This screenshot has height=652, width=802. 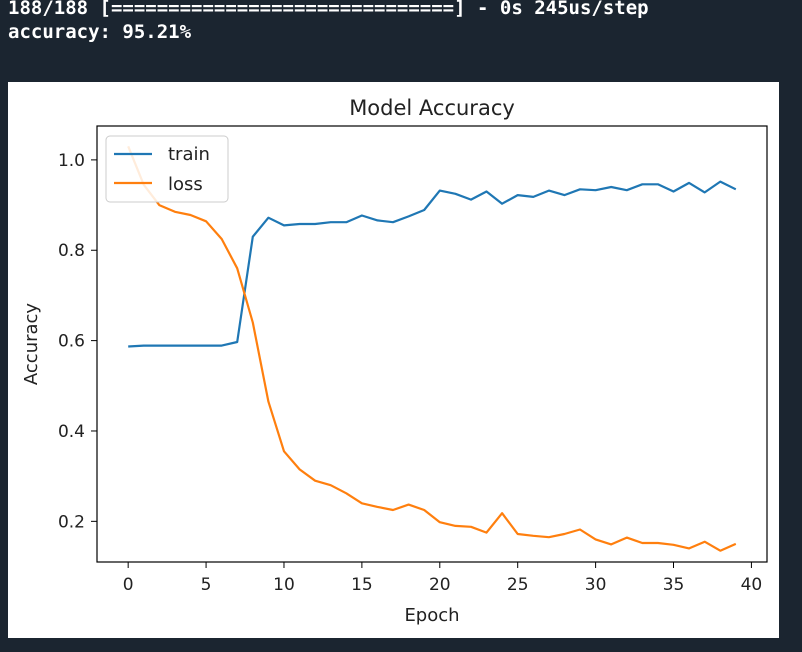 What do you see at coordinates (100, 32) in the screenshot?
I see `accuracy-line: accuracy: 95.21%` at bounding box center [100, 32].